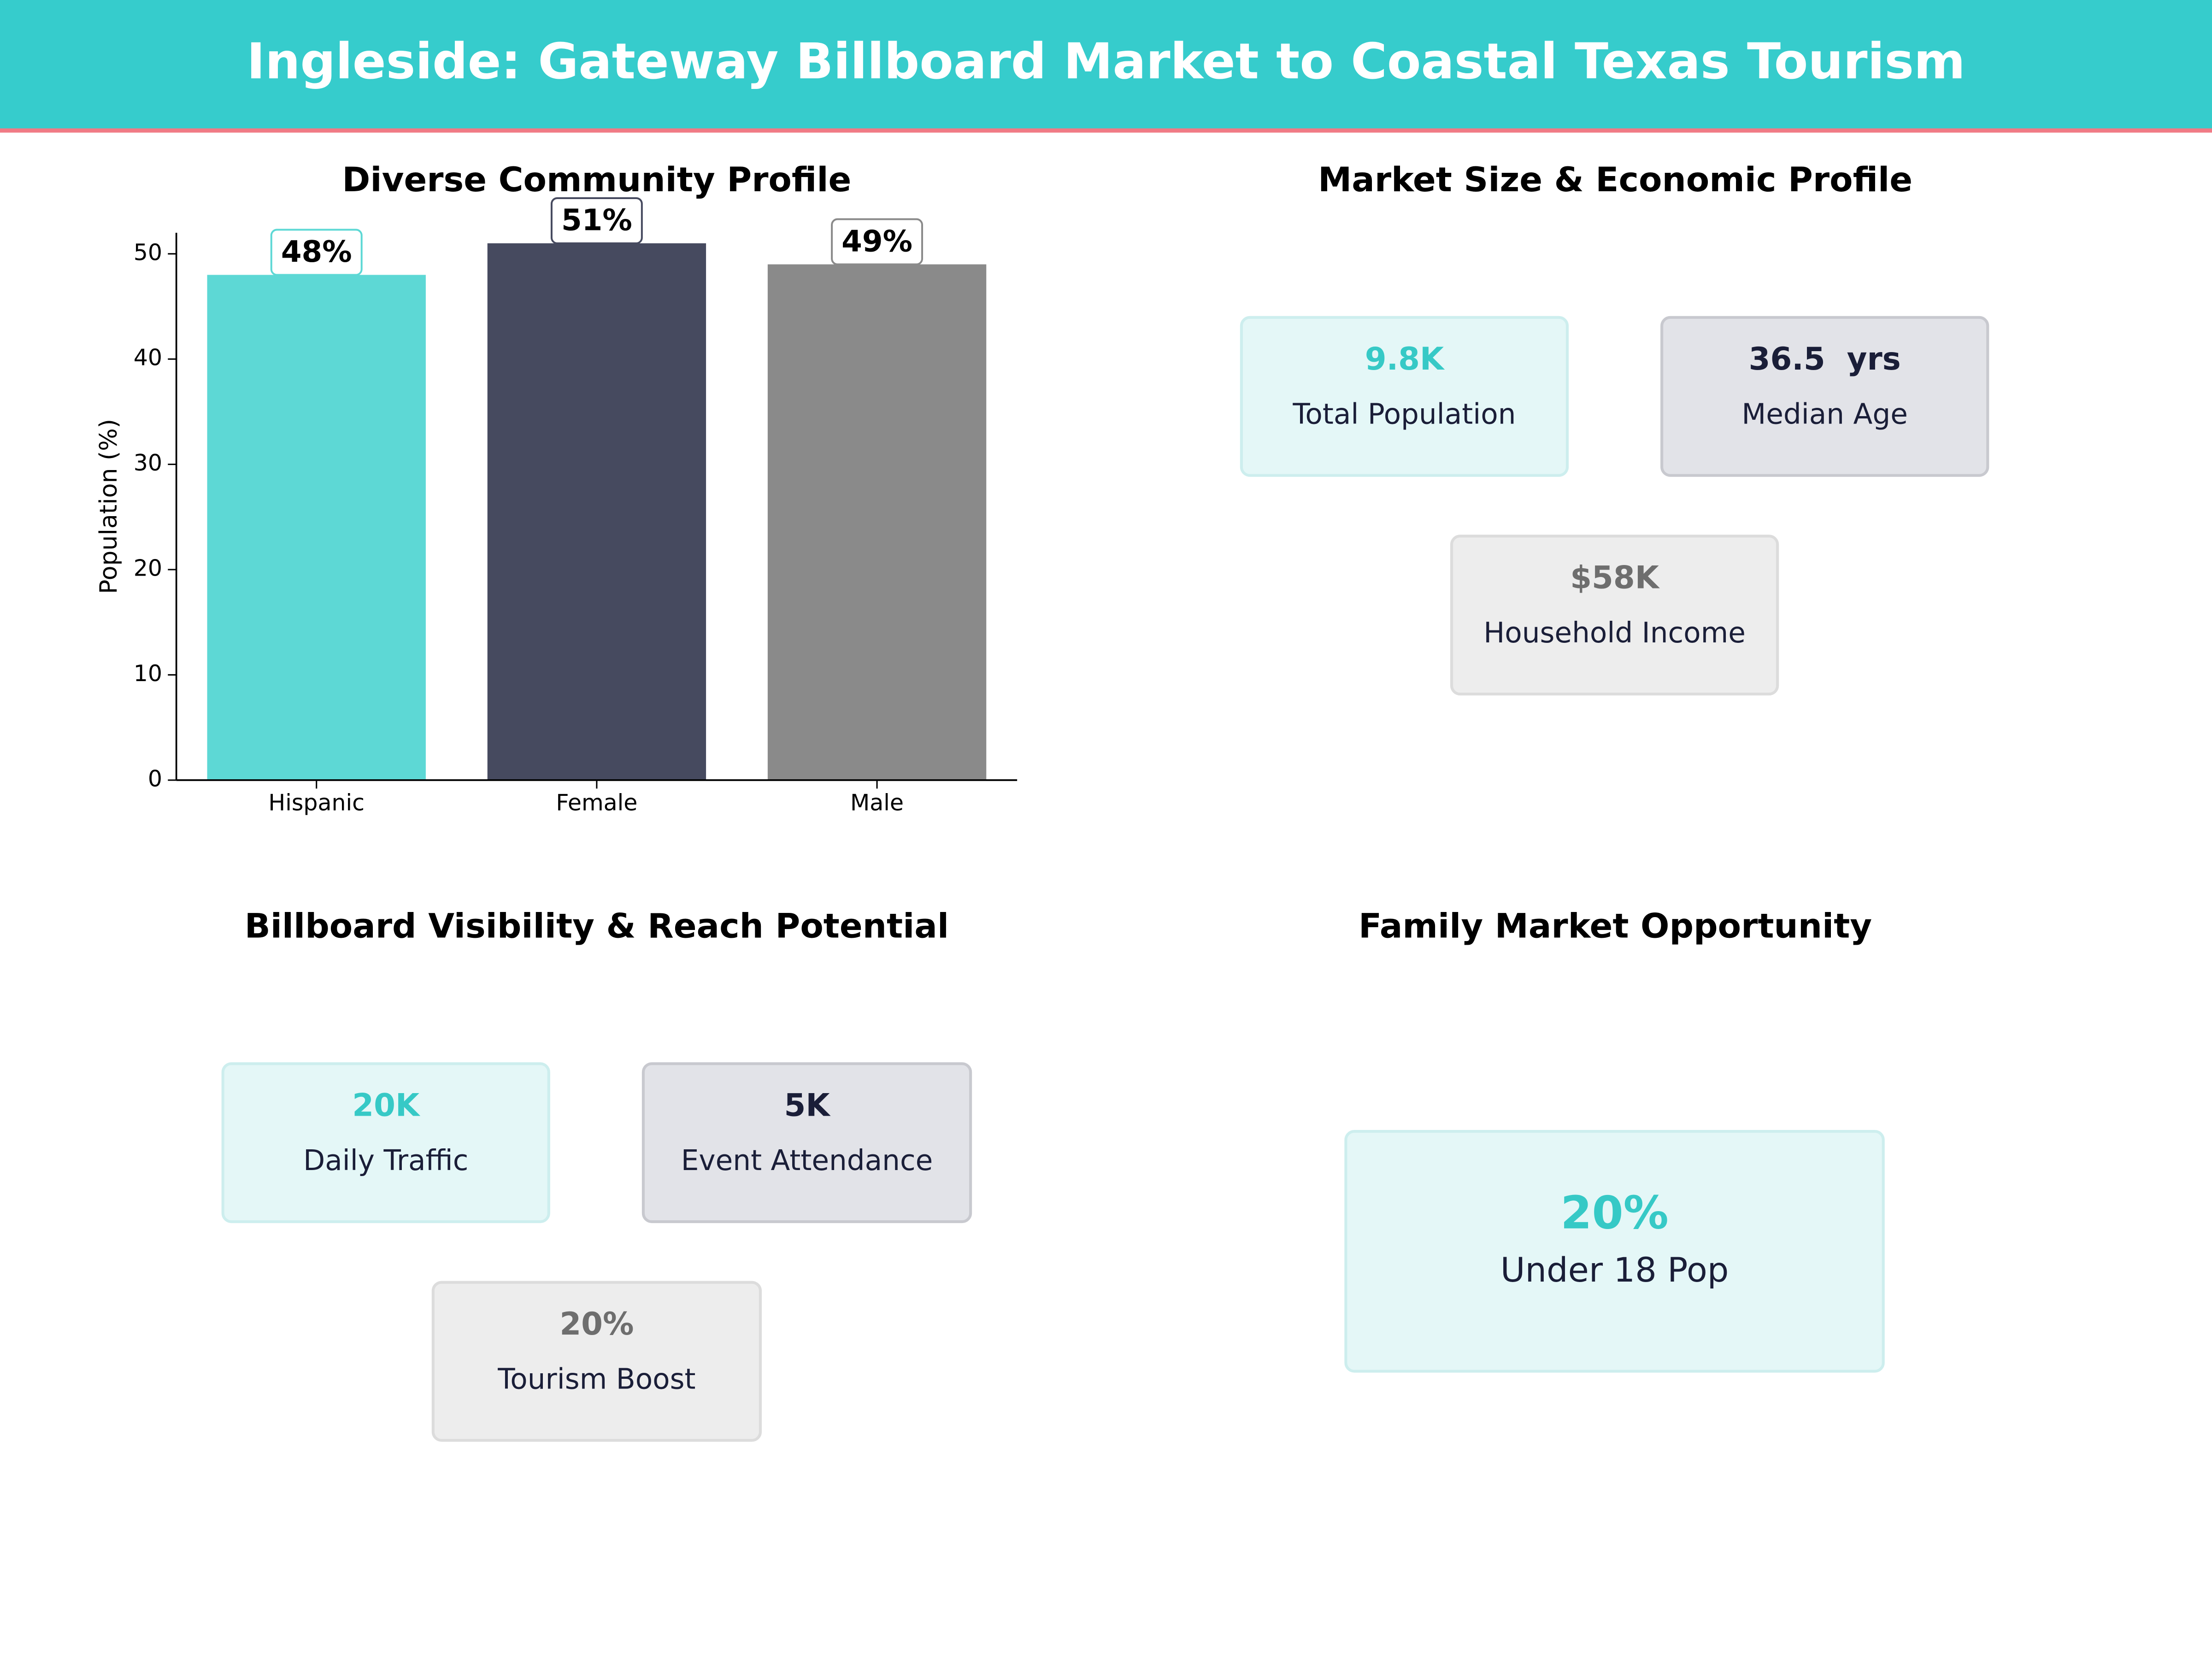 This screenshot has height=1659, width=2212. What do you see at coordinates (148, 673) in the screenshot?
I see `y-tick-label: 10` at bounding box center [148, 673].